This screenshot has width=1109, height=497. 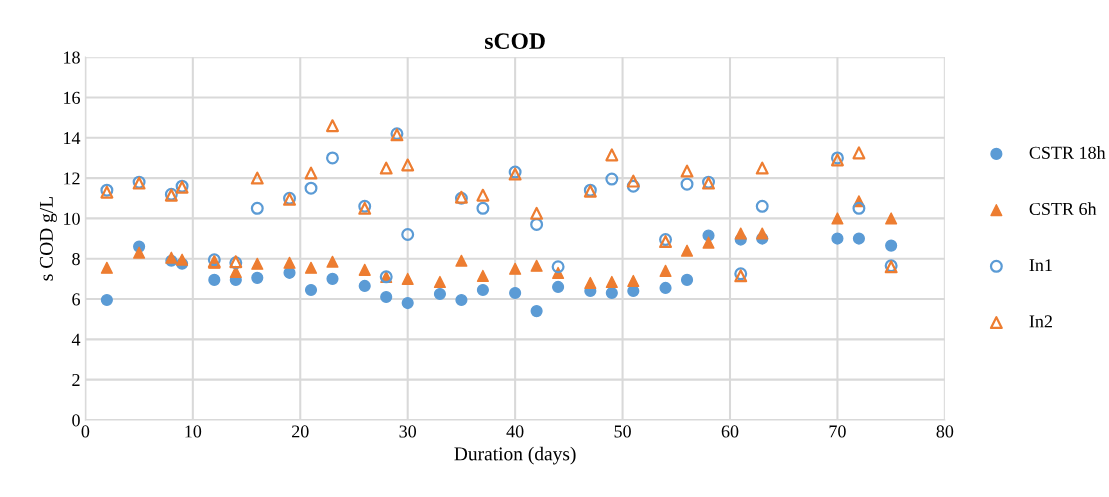 I want to click on x-tick-label: 10, so click(x=193, y=431).